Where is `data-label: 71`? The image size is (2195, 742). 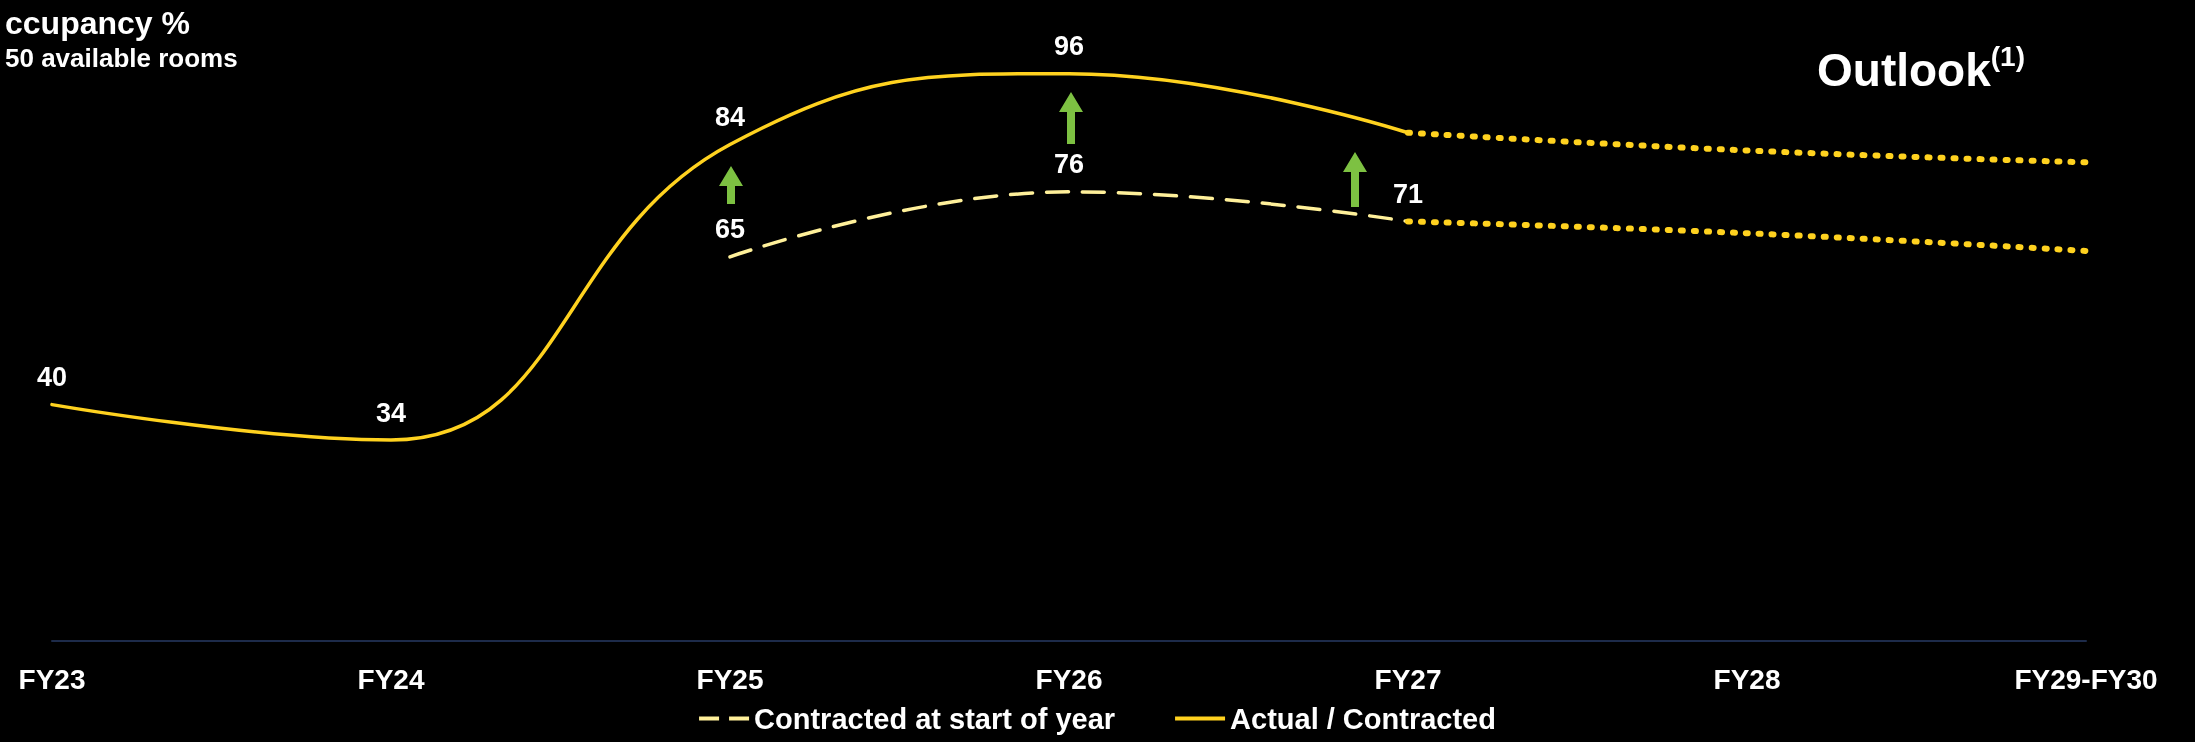
data-label: 71 is located at coordinates (1408, 193).